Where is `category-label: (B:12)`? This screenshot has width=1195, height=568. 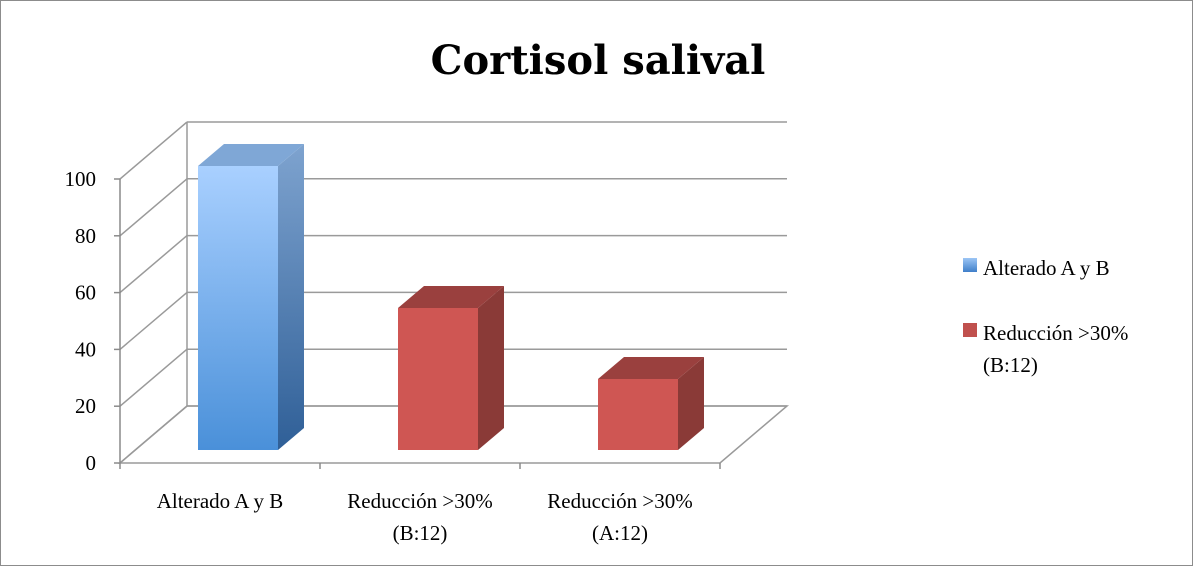 category-label: (B:12) is located at coordinates (420, 533).